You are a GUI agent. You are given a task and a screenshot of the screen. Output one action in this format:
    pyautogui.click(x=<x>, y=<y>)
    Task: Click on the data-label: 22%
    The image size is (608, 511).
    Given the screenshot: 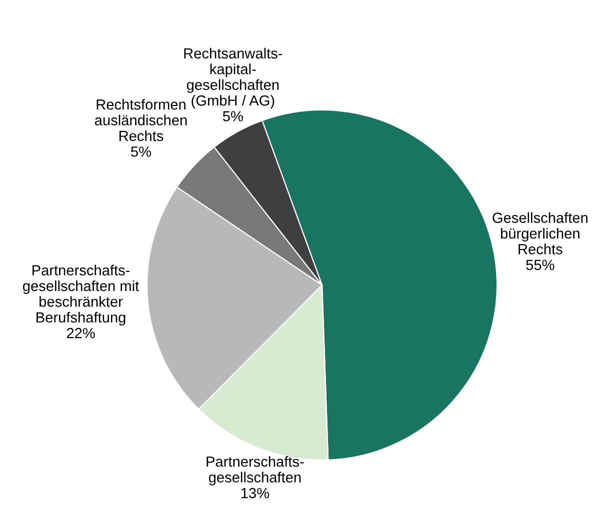 What is the action you would take?
    pyautogui.click(x=80, y=333)
    